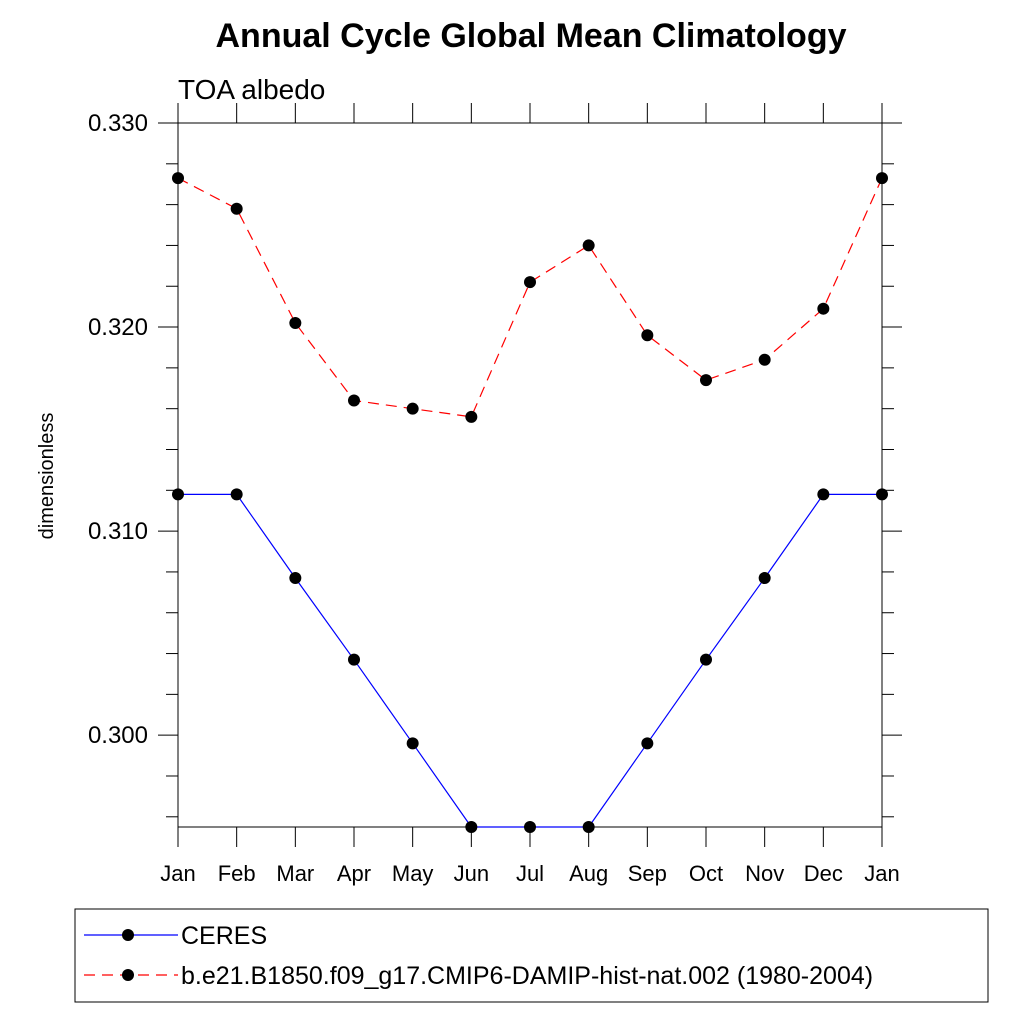  Describe the element at coordinates (237, 873) in the screenshot. I see `x-tick-label: Feb` at that location.